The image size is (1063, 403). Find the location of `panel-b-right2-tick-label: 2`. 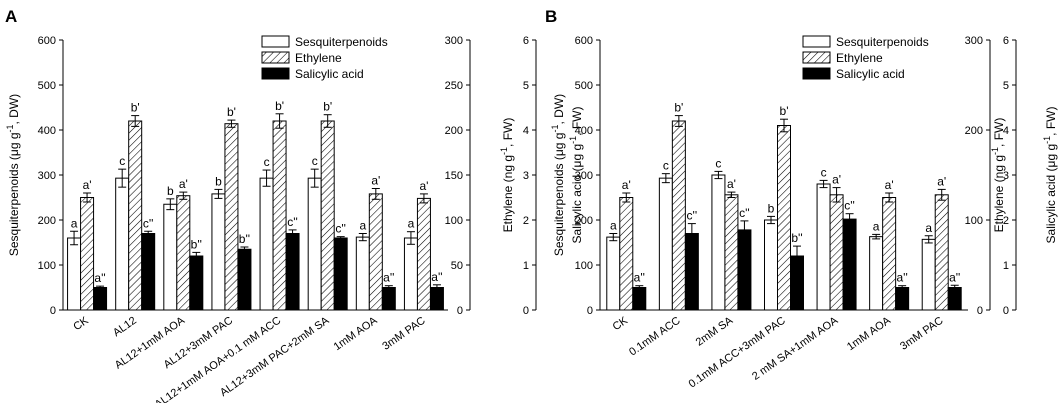

panel-b-right2-tick-label: 2 is located at coordinates (1006, 221).